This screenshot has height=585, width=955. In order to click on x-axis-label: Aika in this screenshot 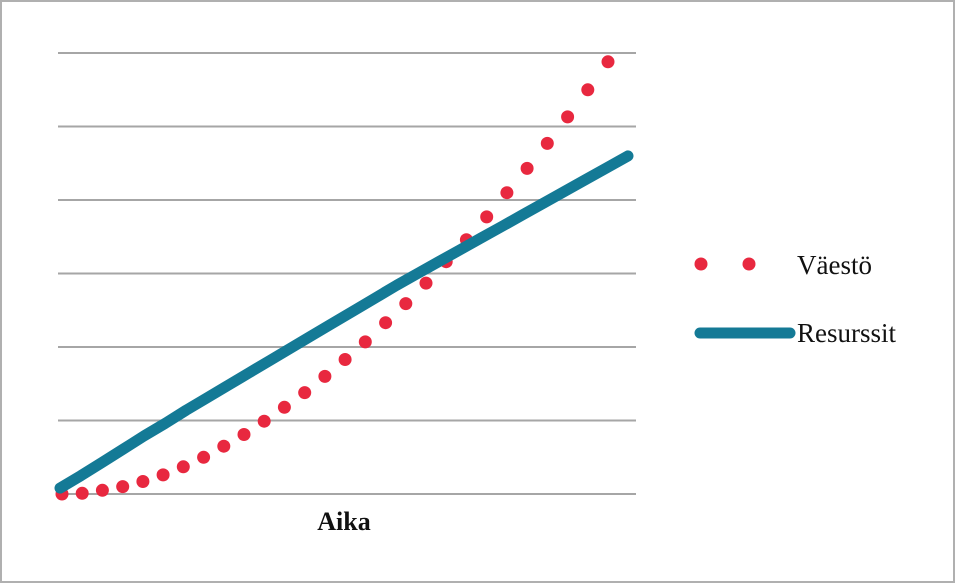, I will do `click(343, 521)`.